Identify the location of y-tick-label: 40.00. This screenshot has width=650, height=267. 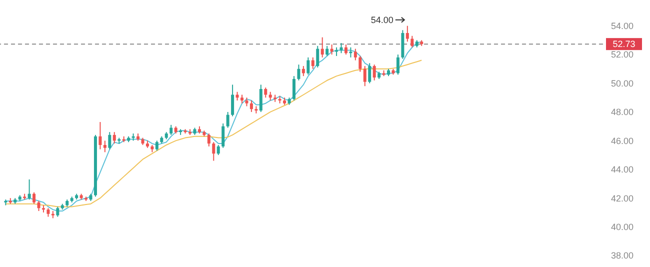
(622, 227).